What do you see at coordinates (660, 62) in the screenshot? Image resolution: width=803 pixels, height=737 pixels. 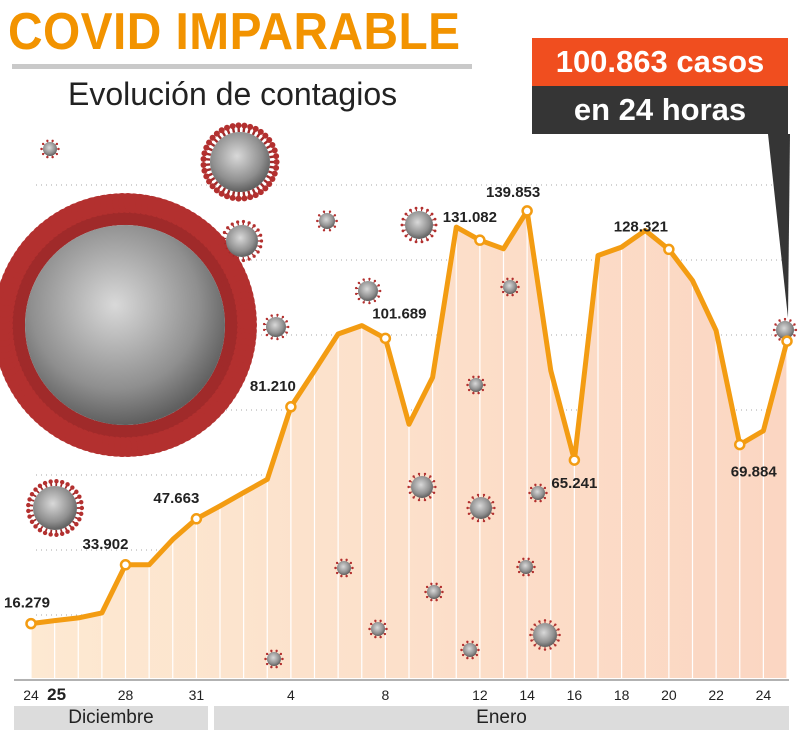 I see `highlight-cases-box: 100.863 casos` at bounding box center [660, 62].